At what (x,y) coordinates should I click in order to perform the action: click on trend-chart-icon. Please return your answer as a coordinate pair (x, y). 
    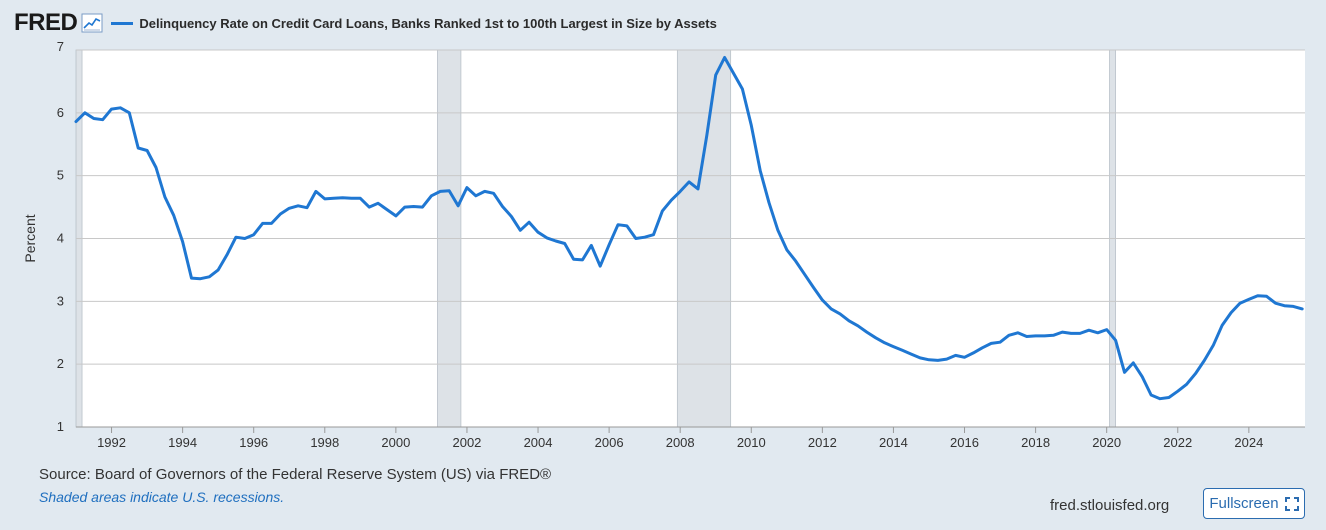
    Looking at the image, I should click on (92, 23).